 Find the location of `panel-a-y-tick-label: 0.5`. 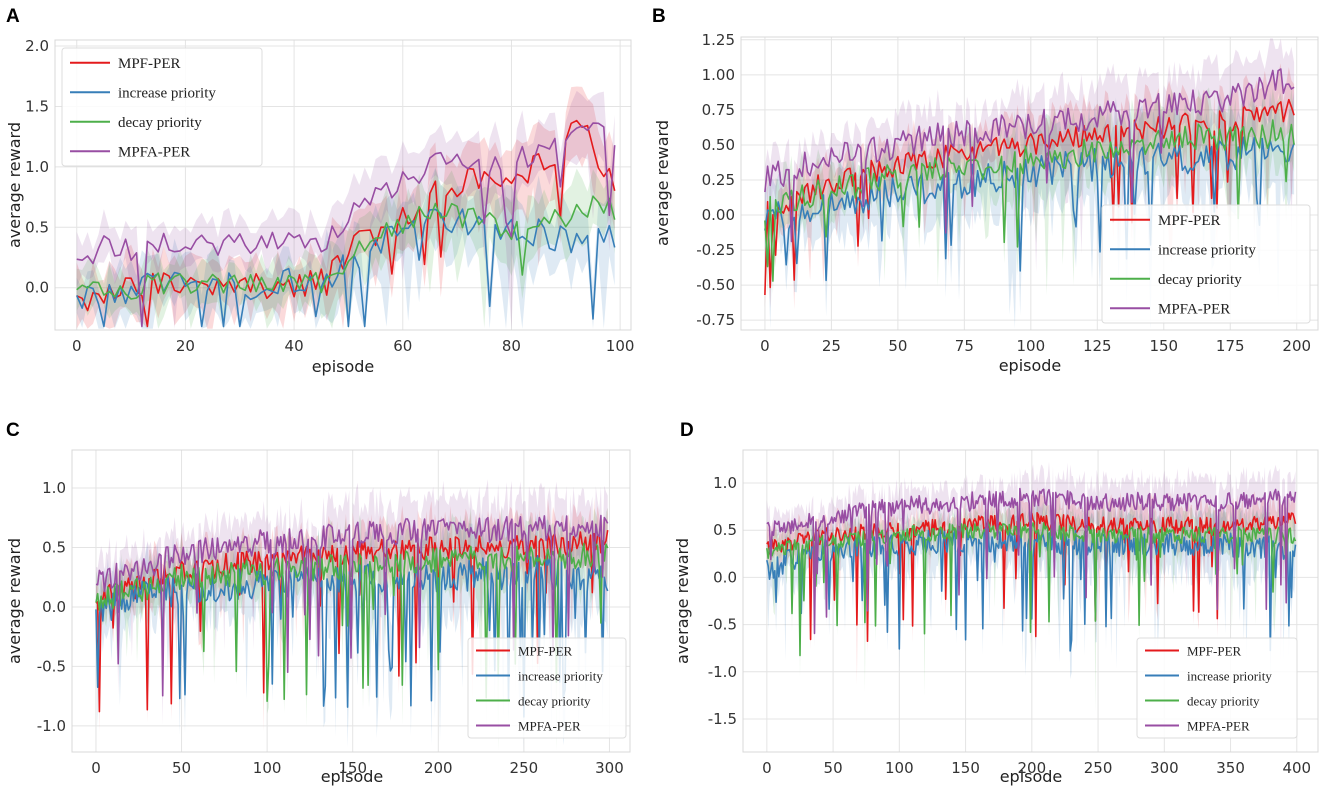

panel-a-y-tick-label: 0.5 is located at coordinates (37, 227).